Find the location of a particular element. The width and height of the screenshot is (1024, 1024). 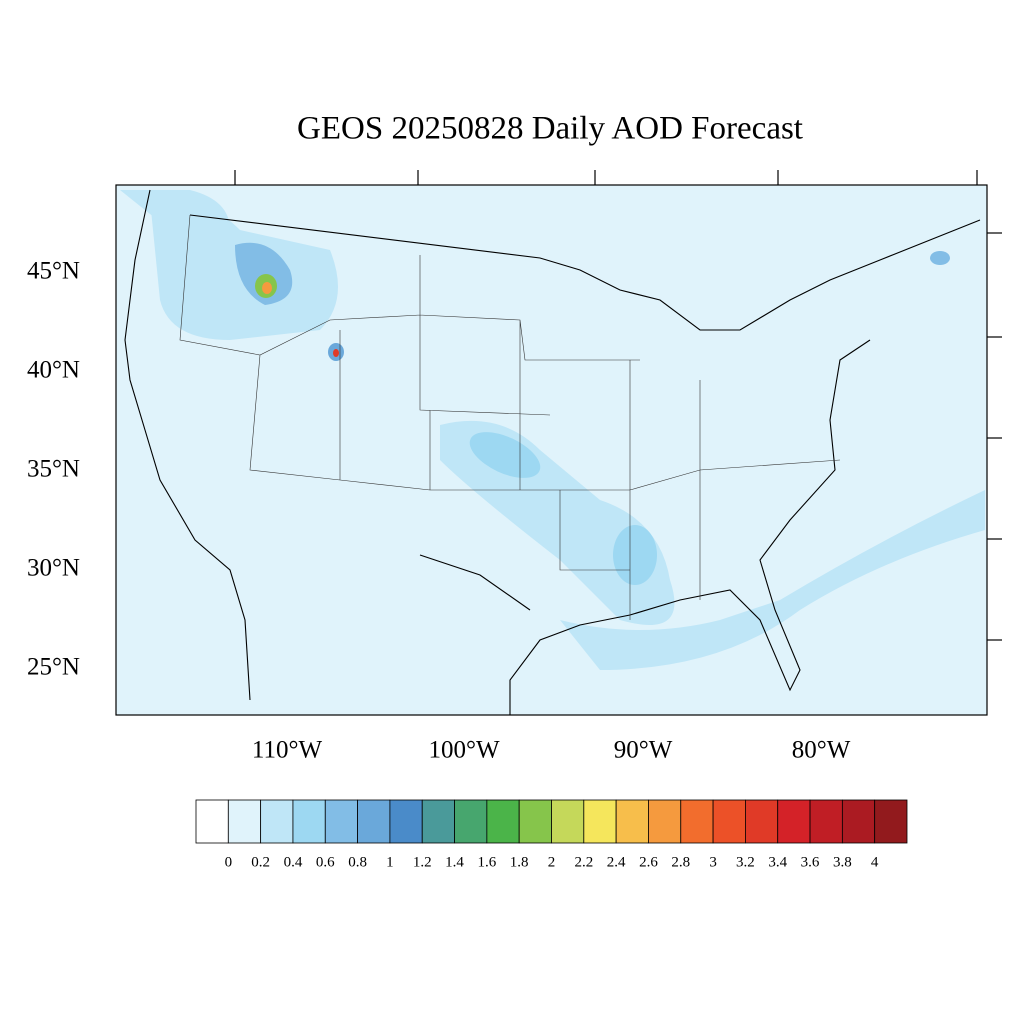

colorbar-label: 2.8 is located at coordinates (680, 862).